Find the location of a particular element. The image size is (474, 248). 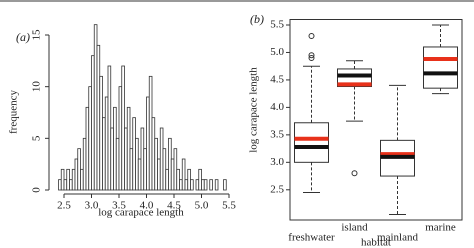

panel-a-title: (a) is located at coordinates (23, 37).